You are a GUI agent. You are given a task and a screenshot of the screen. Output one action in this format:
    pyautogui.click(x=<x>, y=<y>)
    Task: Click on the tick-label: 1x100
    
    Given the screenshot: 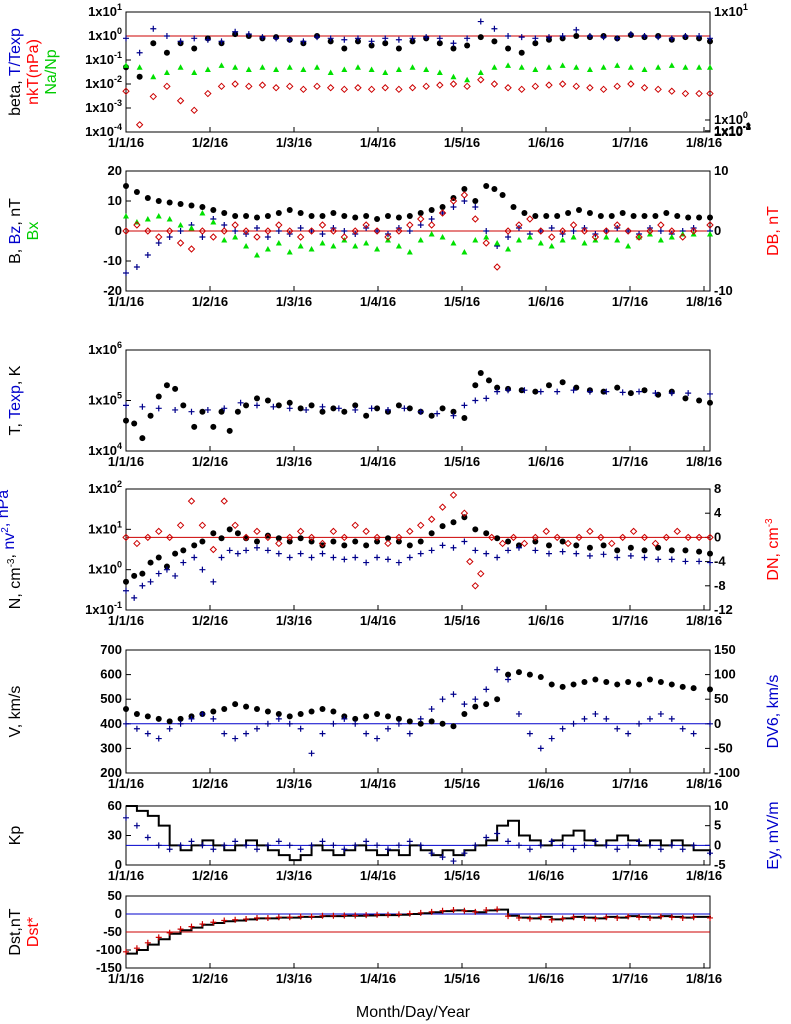 What is the action you would take?
    pyautogui.click(x=105, y=34)
    